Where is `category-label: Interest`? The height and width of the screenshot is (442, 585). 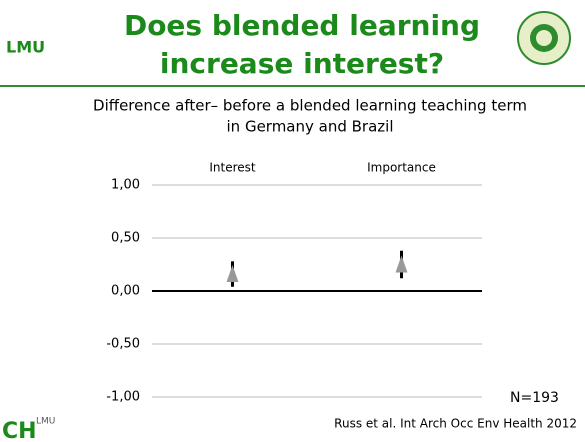
category-label: Interest is located at coordinates (232, 168).